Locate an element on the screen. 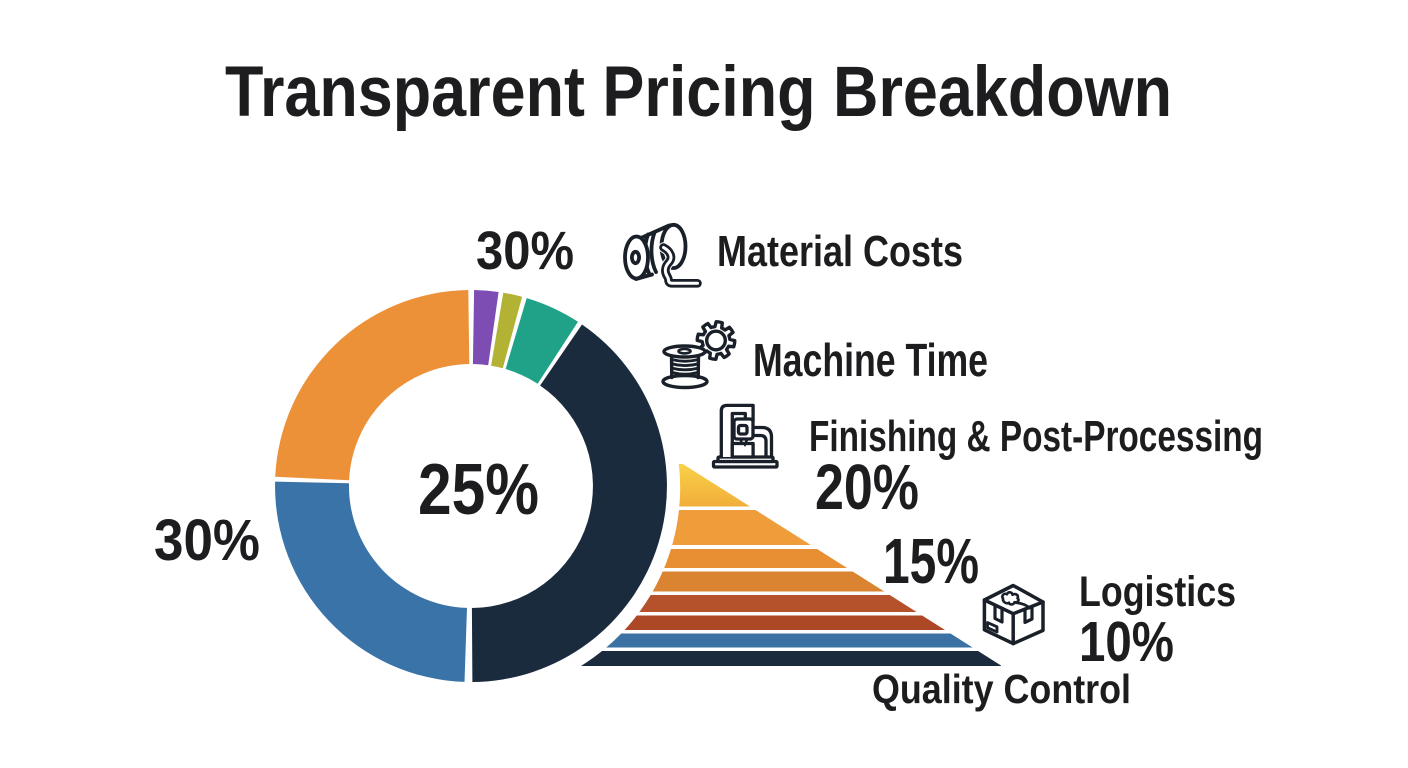 Image resolution: width=1408 pixels, height=768 pixels. svg-text: Transparent Pricing Breakdown is located at coordinates (698, 92).